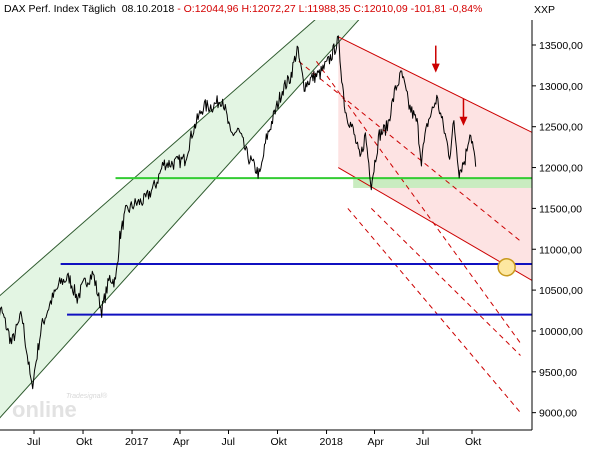 This screenshot has width=595, height=450. What do you see at coordinates (442, 183) in the screenshot?
I see `support-zone` at bounding box center [442, 183].